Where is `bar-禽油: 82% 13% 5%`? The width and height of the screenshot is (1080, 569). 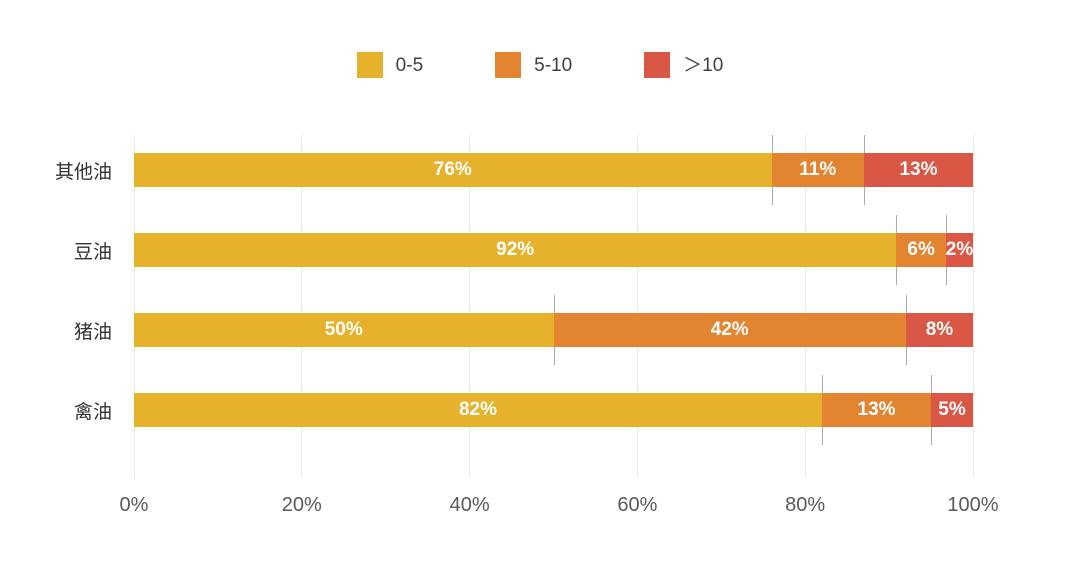 bar-禽油: 82% 13% 5% is located at coordinates (553, 410).